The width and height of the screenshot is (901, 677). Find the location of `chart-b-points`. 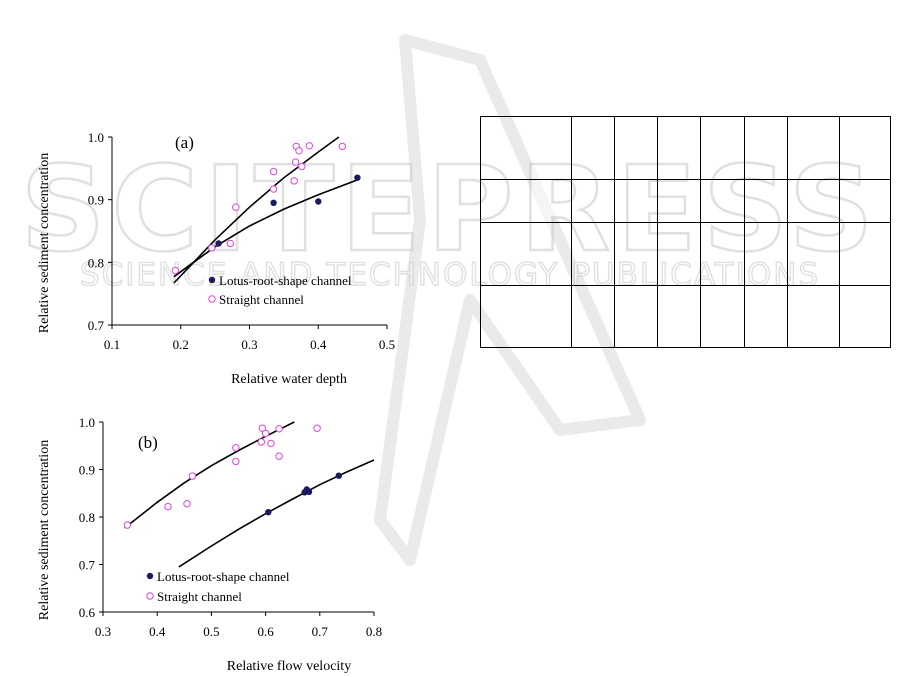

chart-b-points is located at coordinates (232, 476).